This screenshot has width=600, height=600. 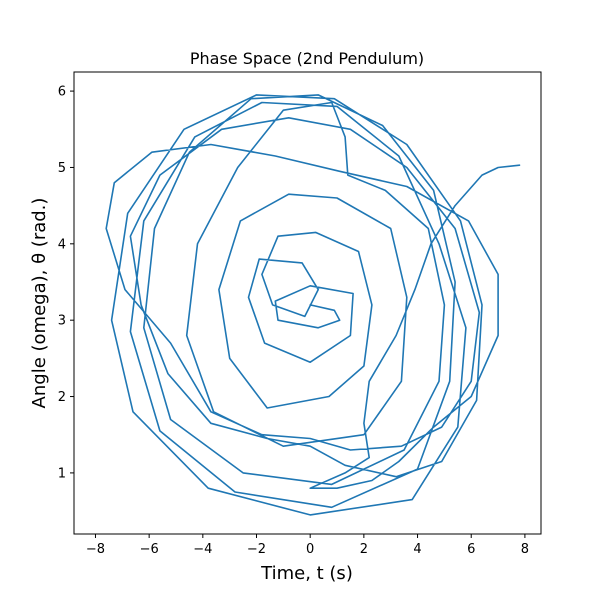 What do you see at coordinates (62, 244) in the screenshot?
I see `y-tick-label: 4` at bounding box center [62, 244].